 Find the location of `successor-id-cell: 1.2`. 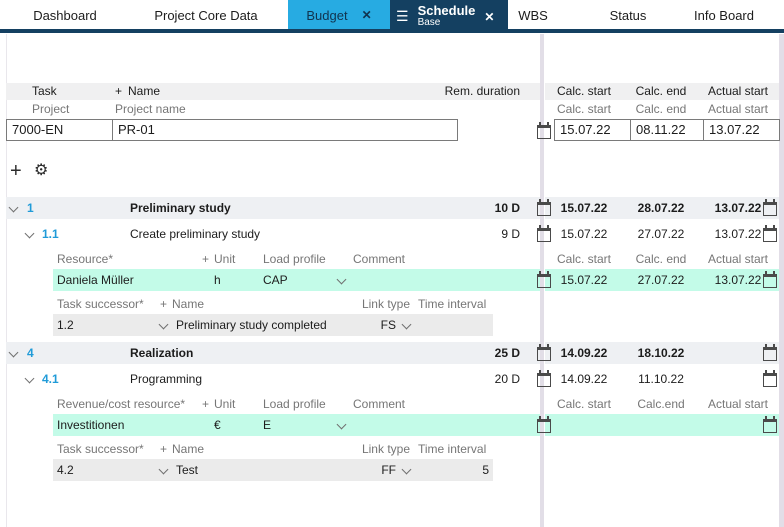

successor-id-cell: 1.2 is located at coordinates (65, 325).